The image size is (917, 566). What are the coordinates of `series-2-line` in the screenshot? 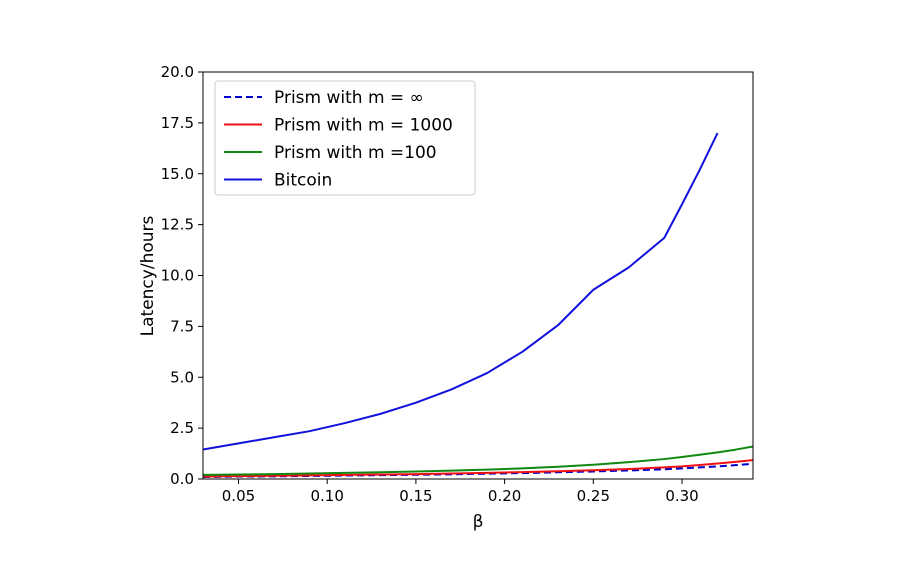 It's located at (478, 460).